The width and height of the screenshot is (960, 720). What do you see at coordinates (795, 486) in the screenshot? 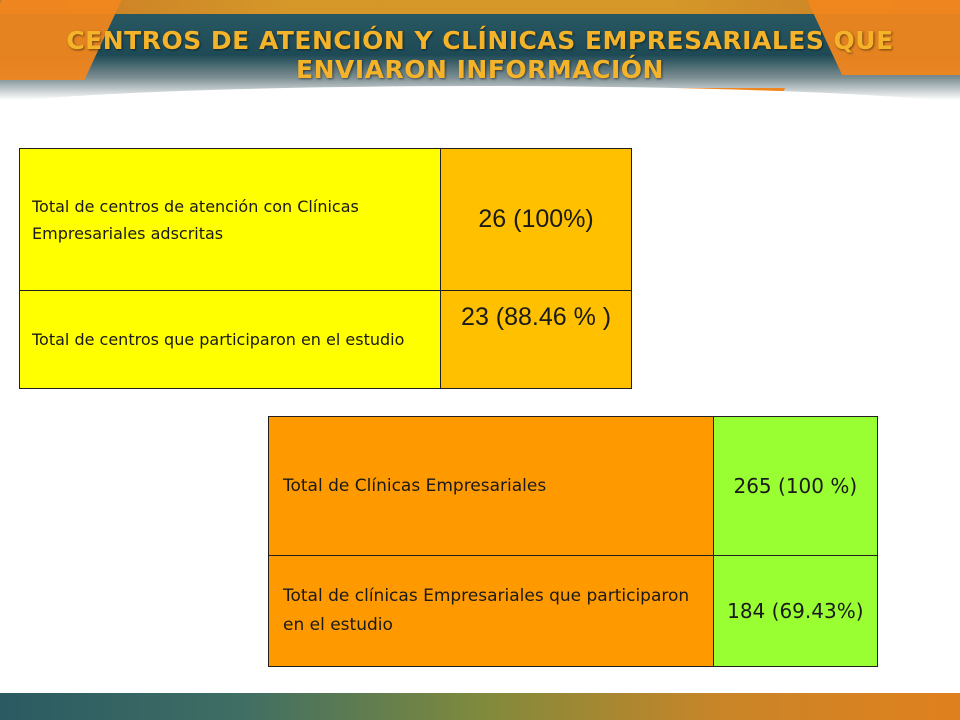
I see `row-value: 265 (100 %)` at bounding box center [795, 486].